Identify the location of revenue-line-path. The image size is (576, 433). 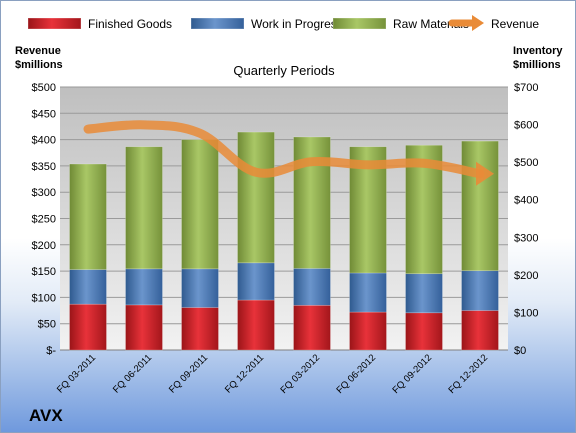
(284, 149).